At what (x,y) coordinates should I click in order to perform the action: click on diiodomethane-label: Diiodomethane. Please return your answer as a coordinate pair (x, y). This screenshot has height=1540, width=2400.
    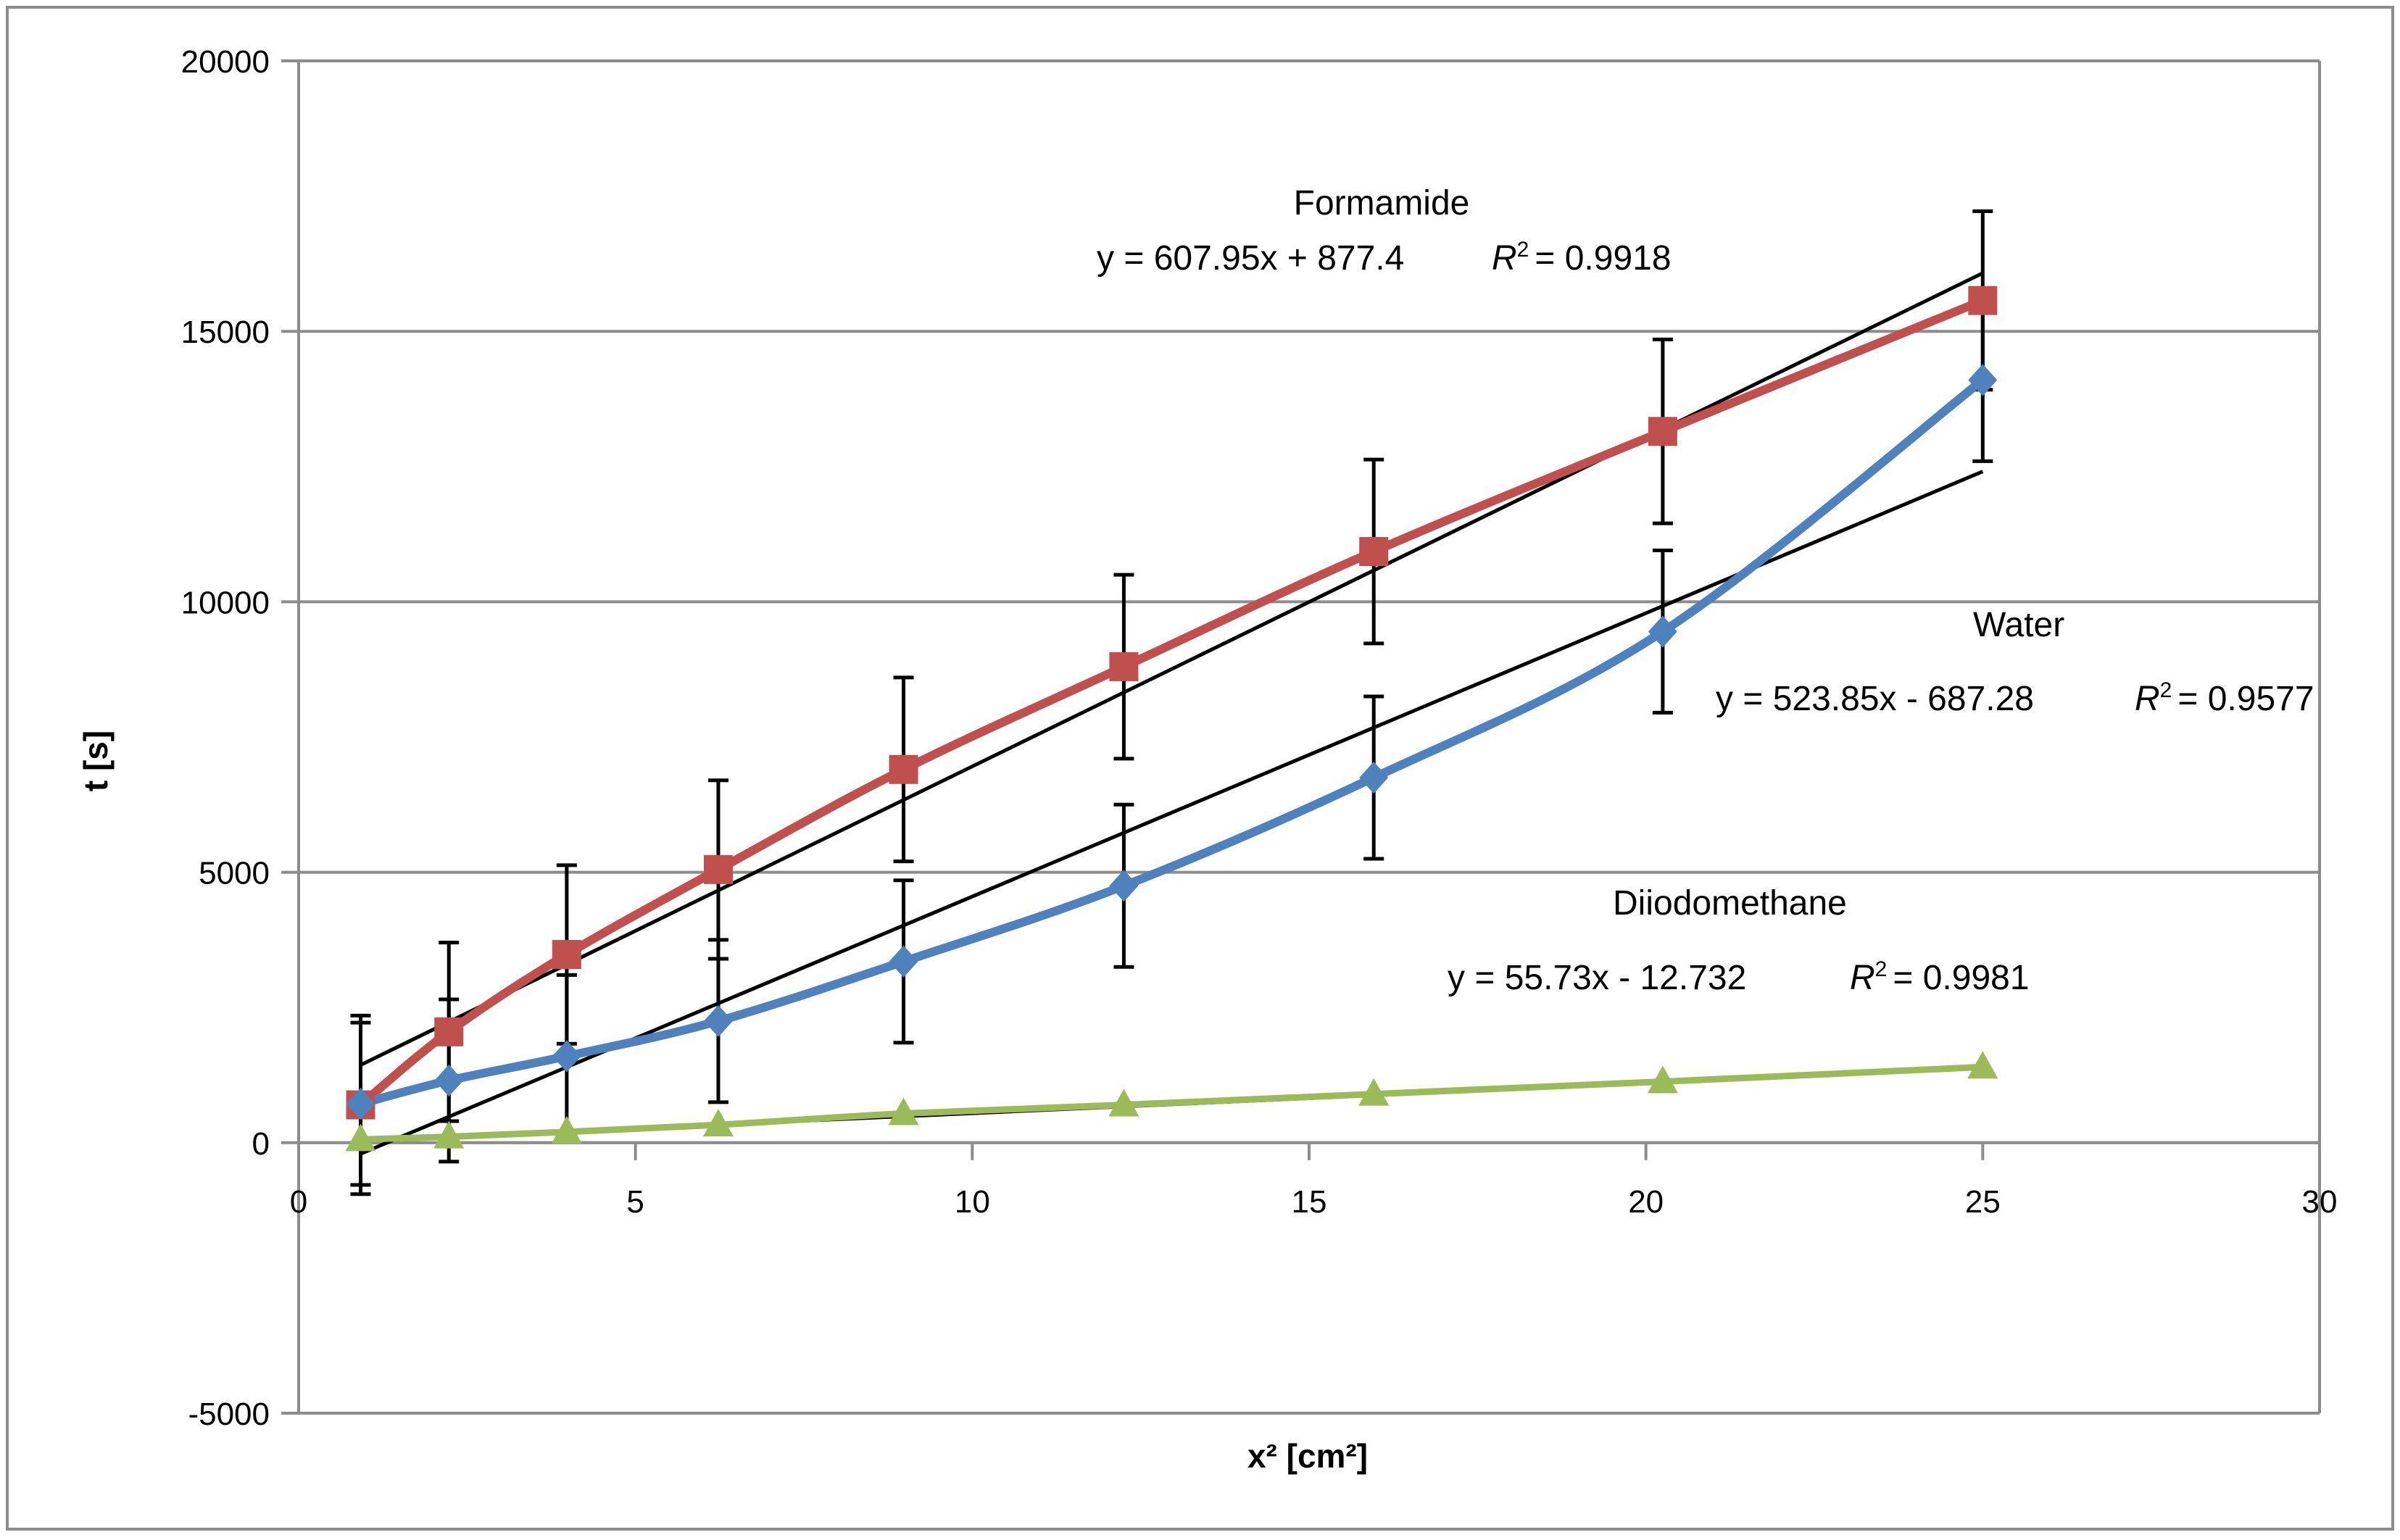
    Looking at the image, I should click on (1730, 903).